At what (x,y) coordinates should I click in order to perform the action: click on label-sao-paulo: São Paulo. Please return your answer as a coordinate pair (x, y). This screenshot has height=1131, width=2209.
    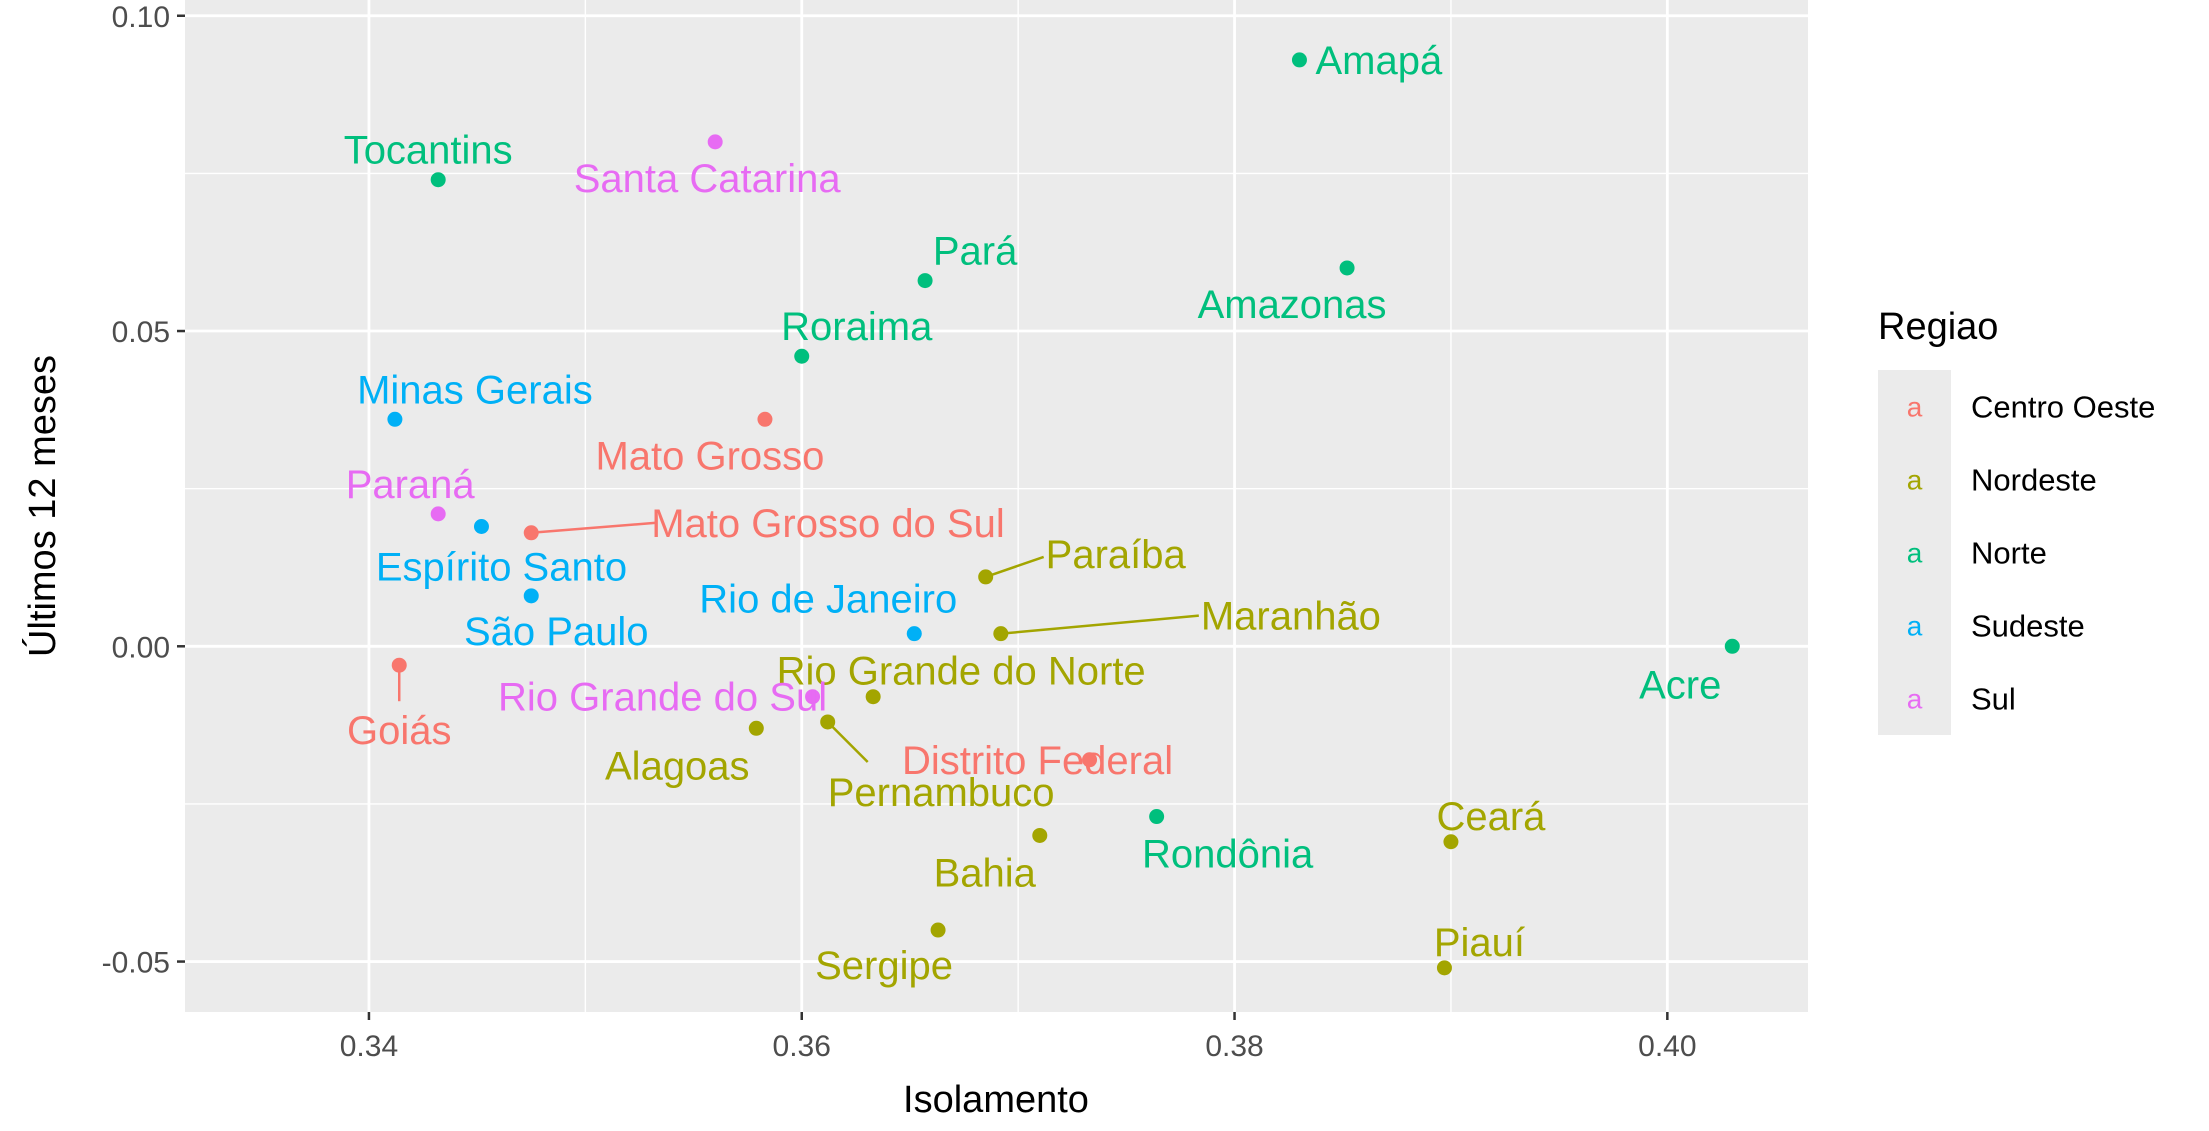
    Looking at the image, I should click on (556, 632).